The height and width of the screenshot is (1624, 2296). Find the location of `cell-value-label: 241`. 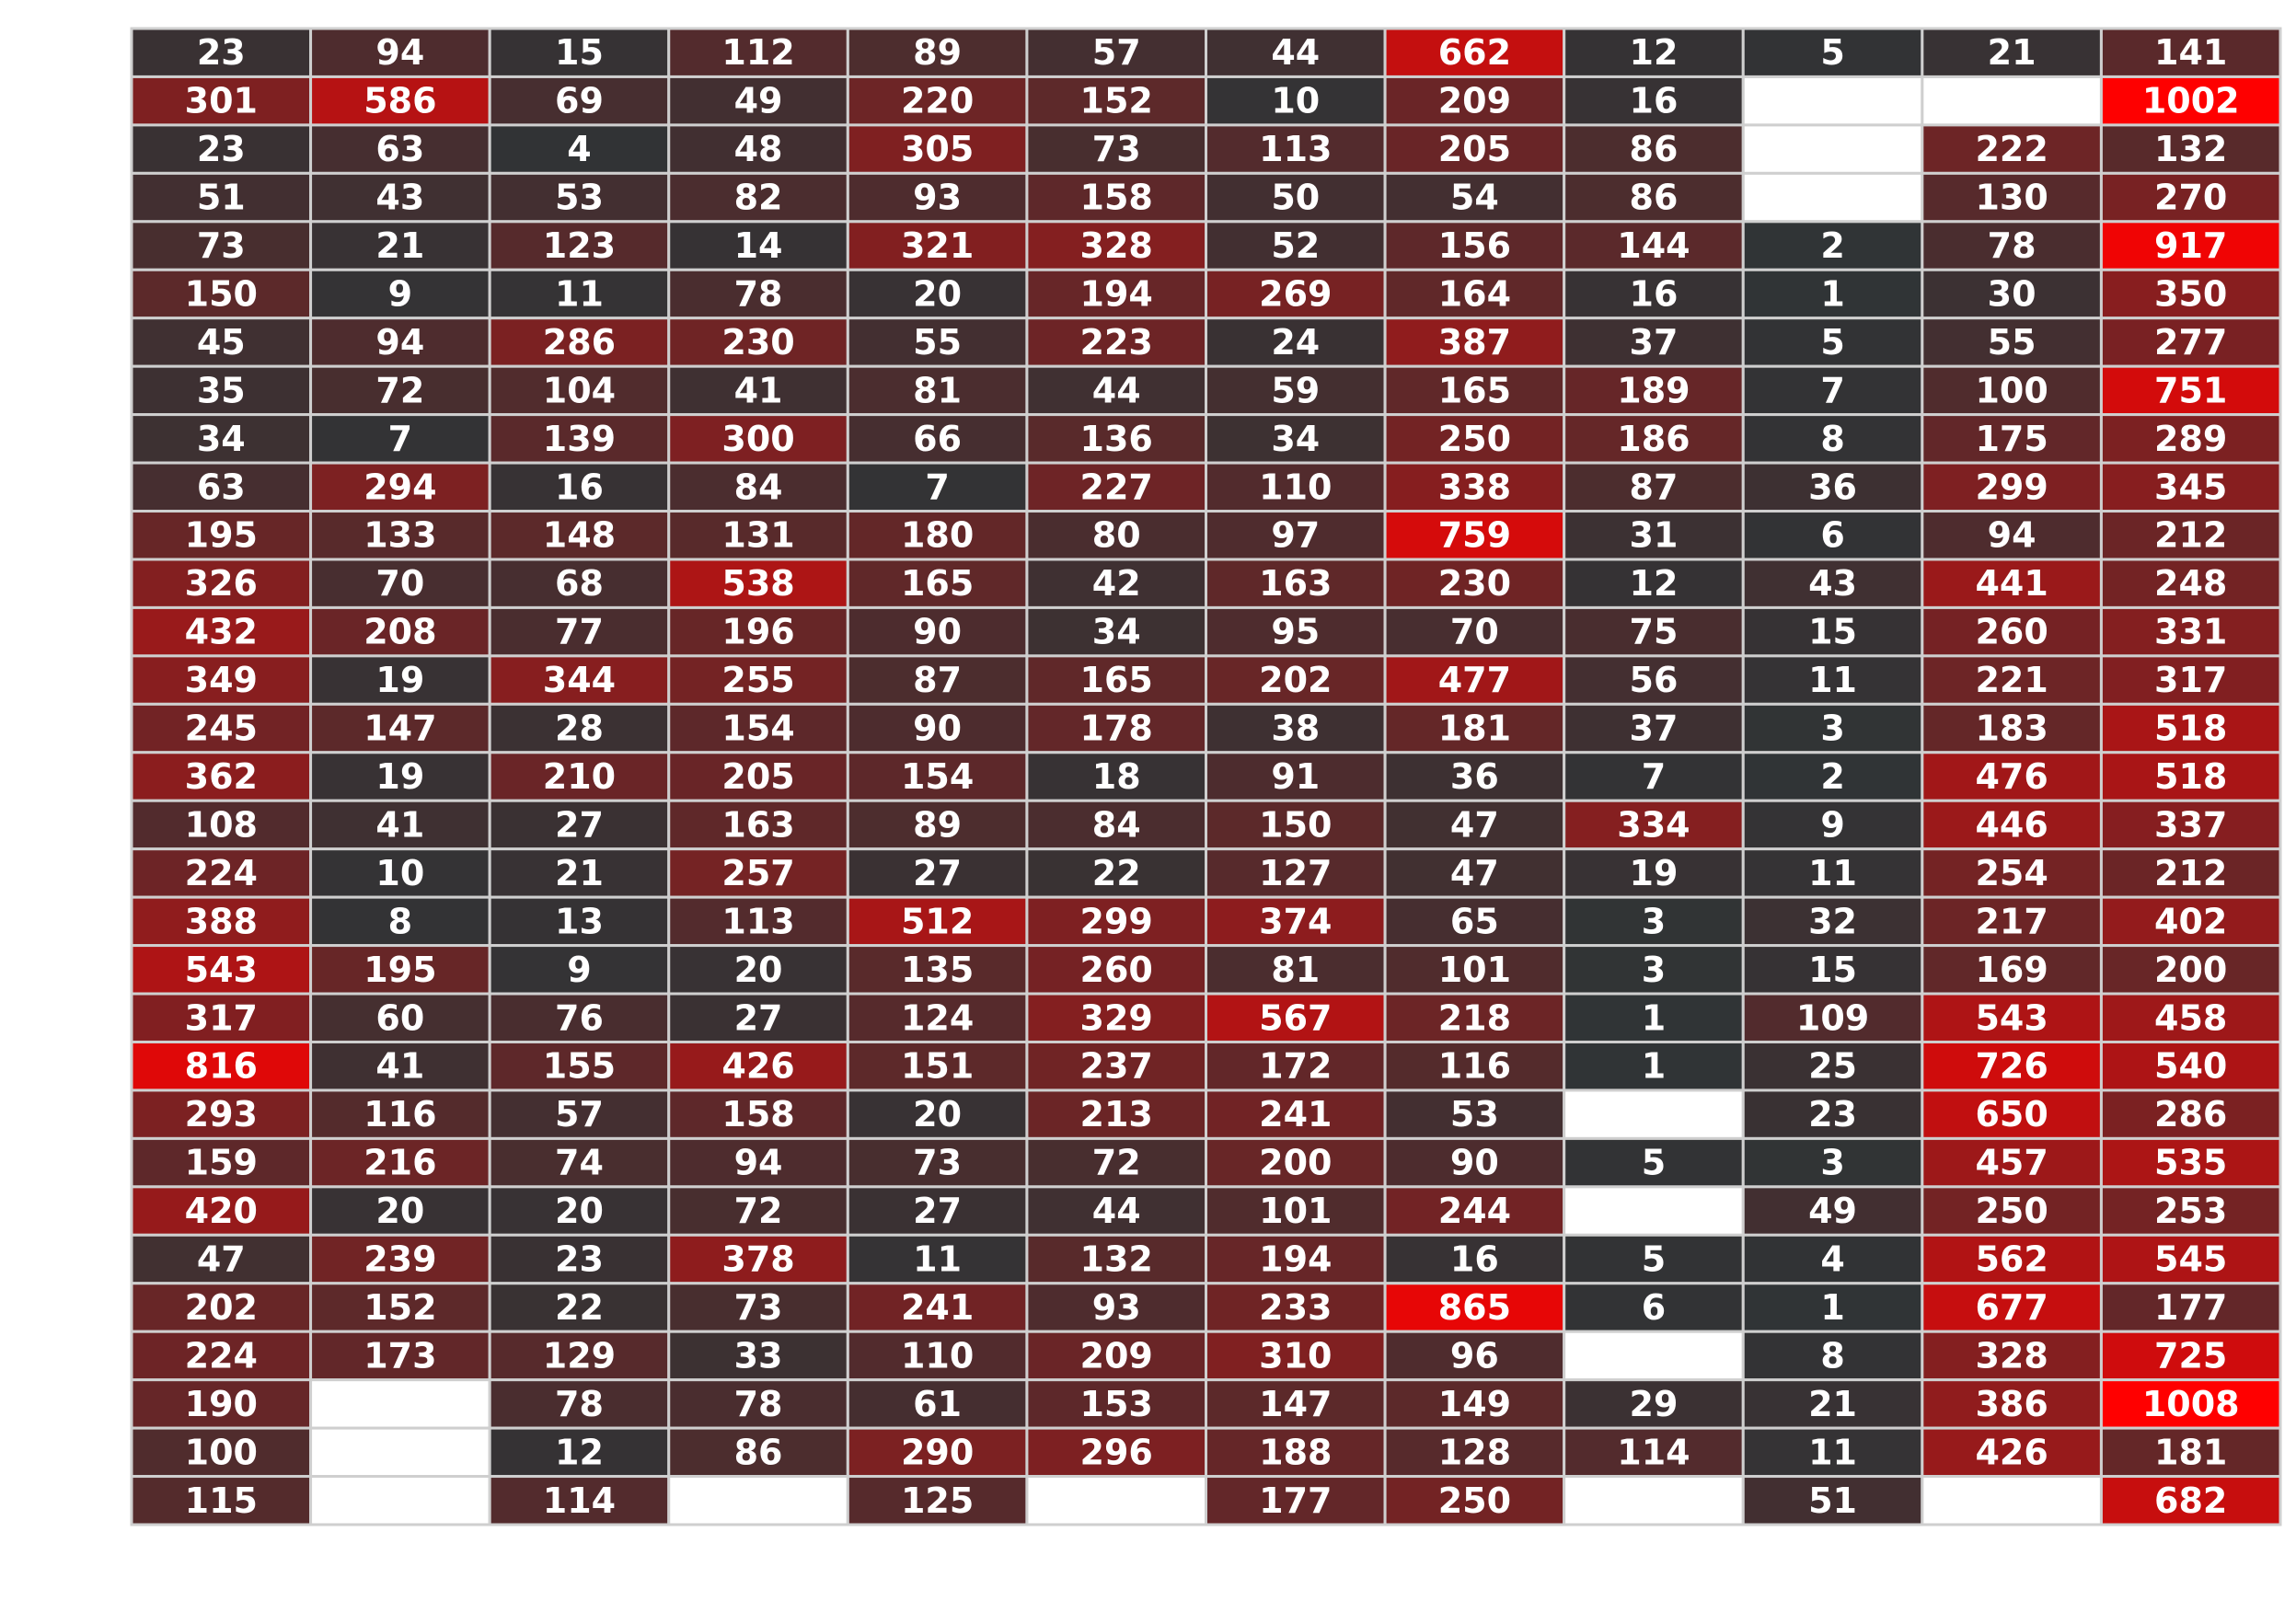

cell-value-label: 241 is located at coordinates (1296, 1114).